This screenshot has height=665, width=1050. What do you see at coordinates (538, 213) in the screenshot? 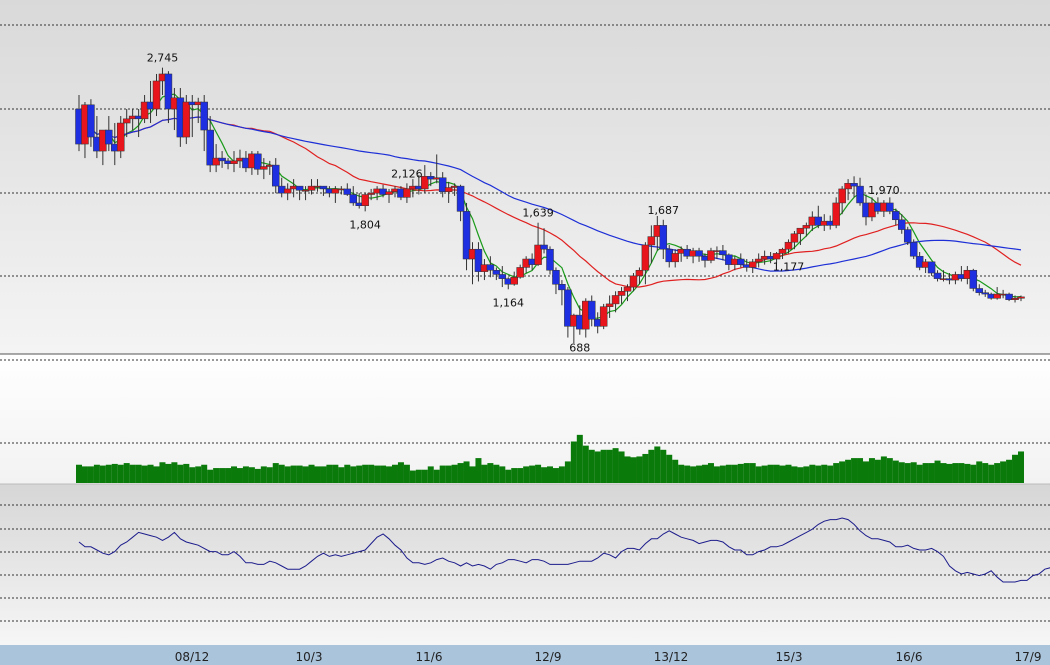
I see `price-annotation-label: 1,639` at bounding box center [538, 213].